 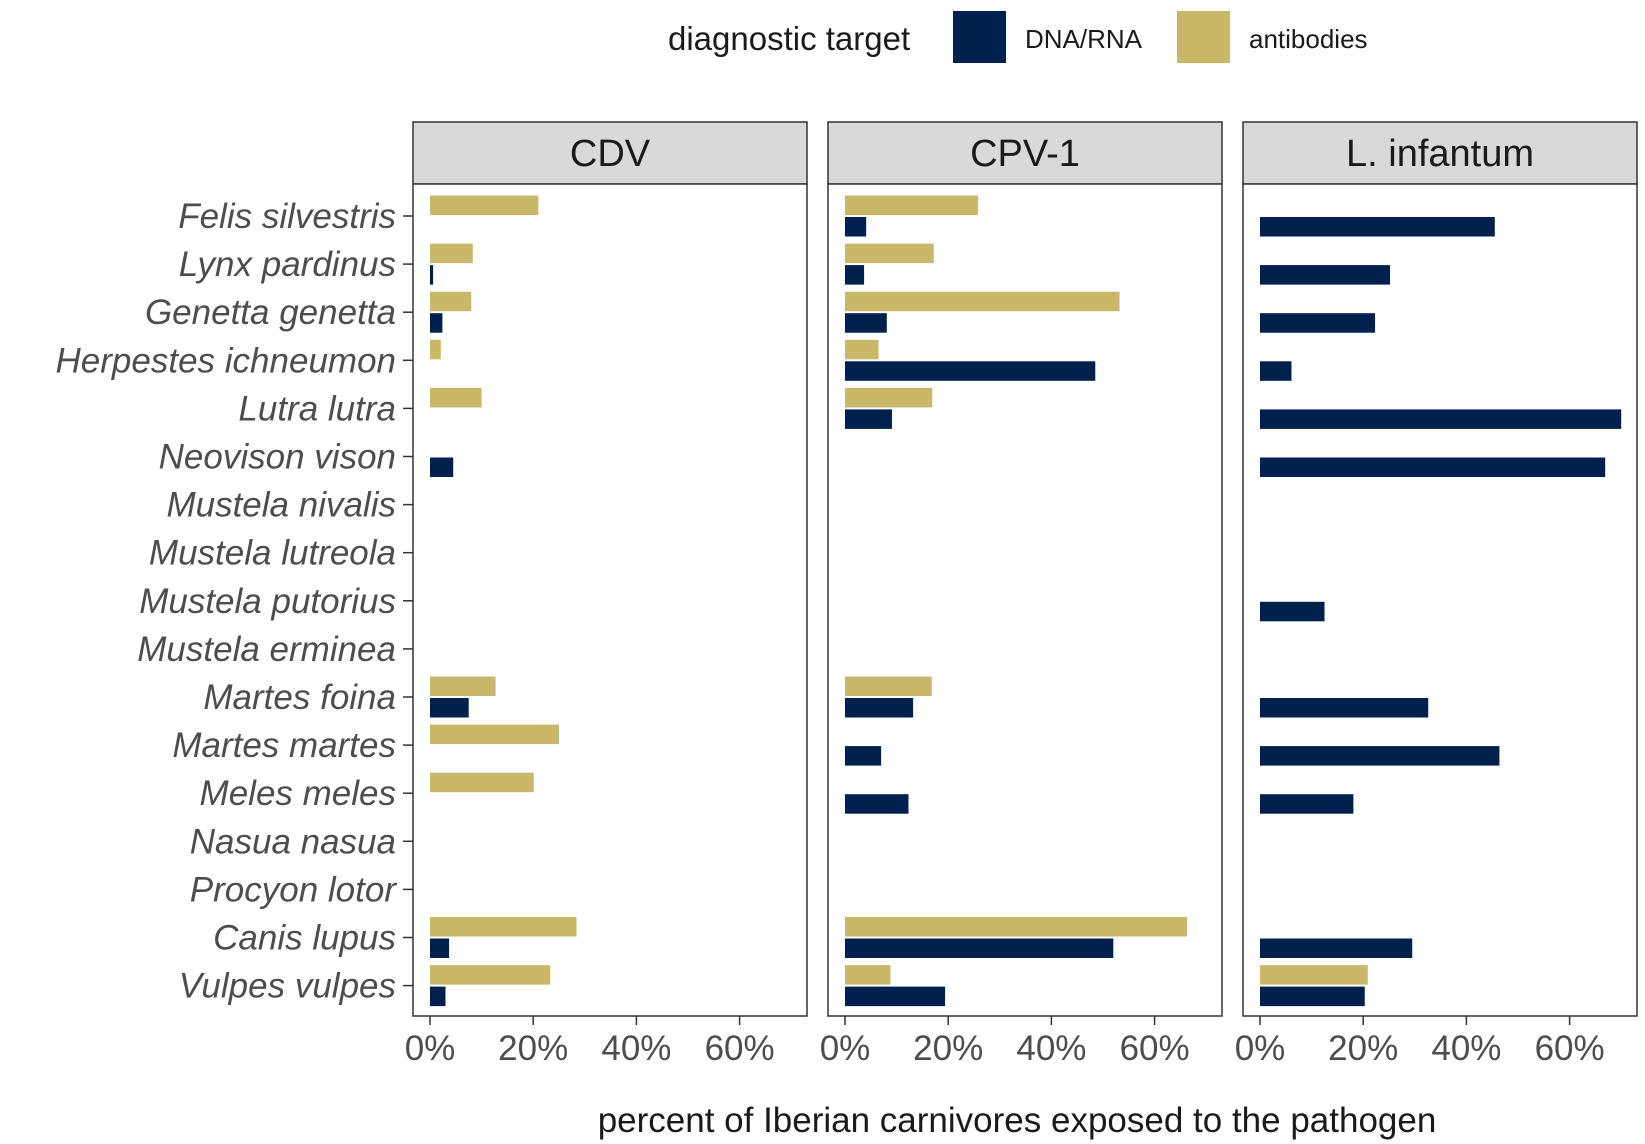 I want to click on species-label: Felis silvestris, so click(x=287, y=216).